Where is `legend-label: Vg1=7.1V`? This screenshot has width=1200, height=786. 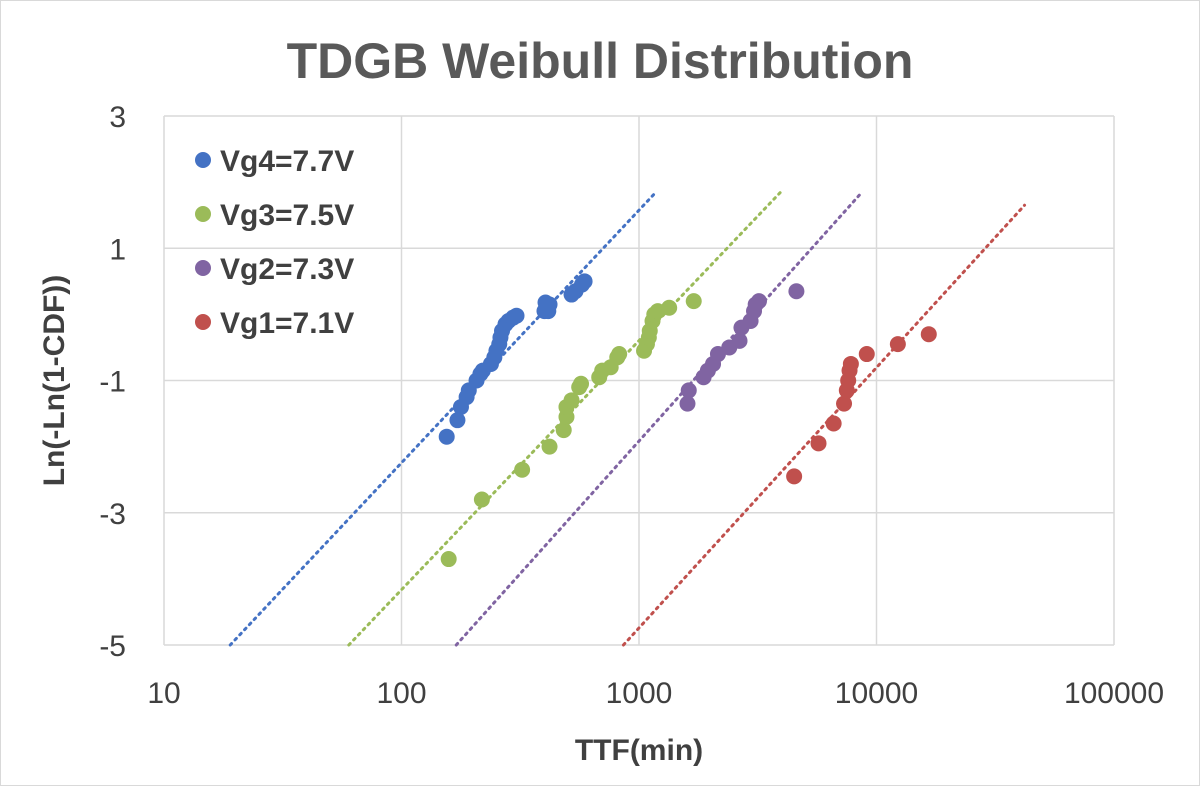 legend-label: Vg1=7.1V is located at coordinates (287, 323).